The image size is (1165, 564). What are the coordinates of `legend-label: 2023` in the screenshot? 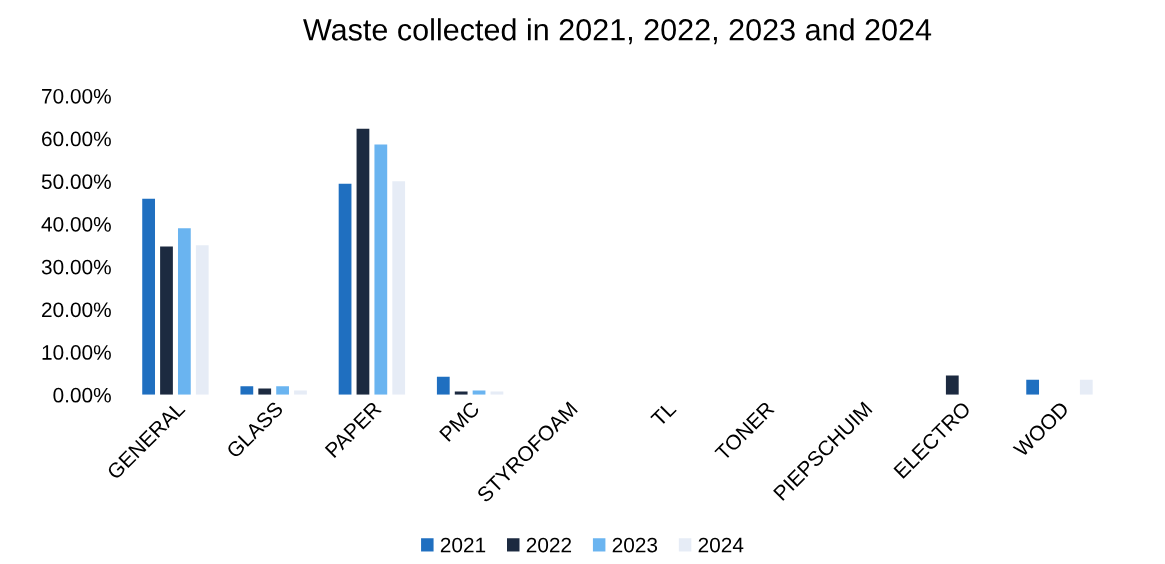 It's located at (635, 545).